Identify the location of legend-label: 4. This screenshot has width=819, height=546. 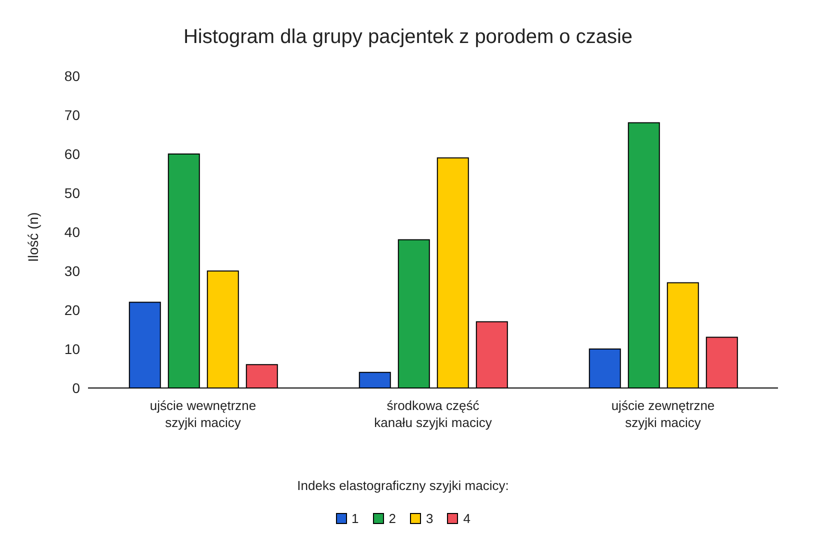
(466, 518).